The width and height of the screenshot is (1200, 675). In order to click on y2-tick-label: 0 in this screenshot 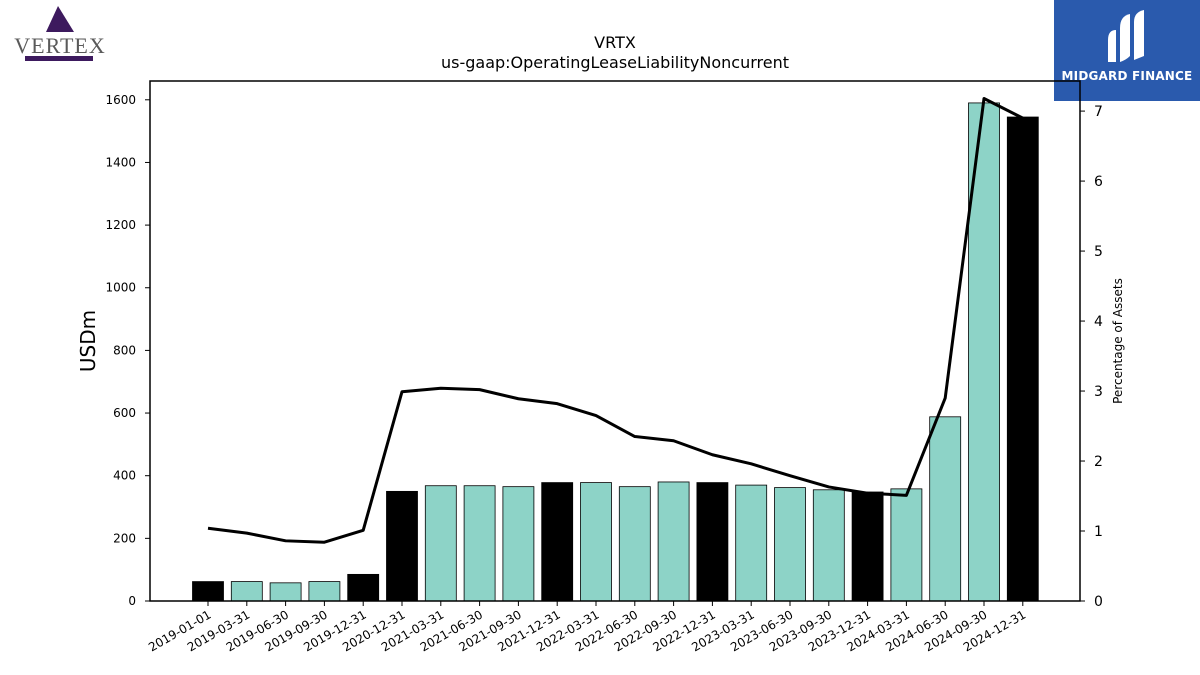, I will do `click(1098, 602)`.